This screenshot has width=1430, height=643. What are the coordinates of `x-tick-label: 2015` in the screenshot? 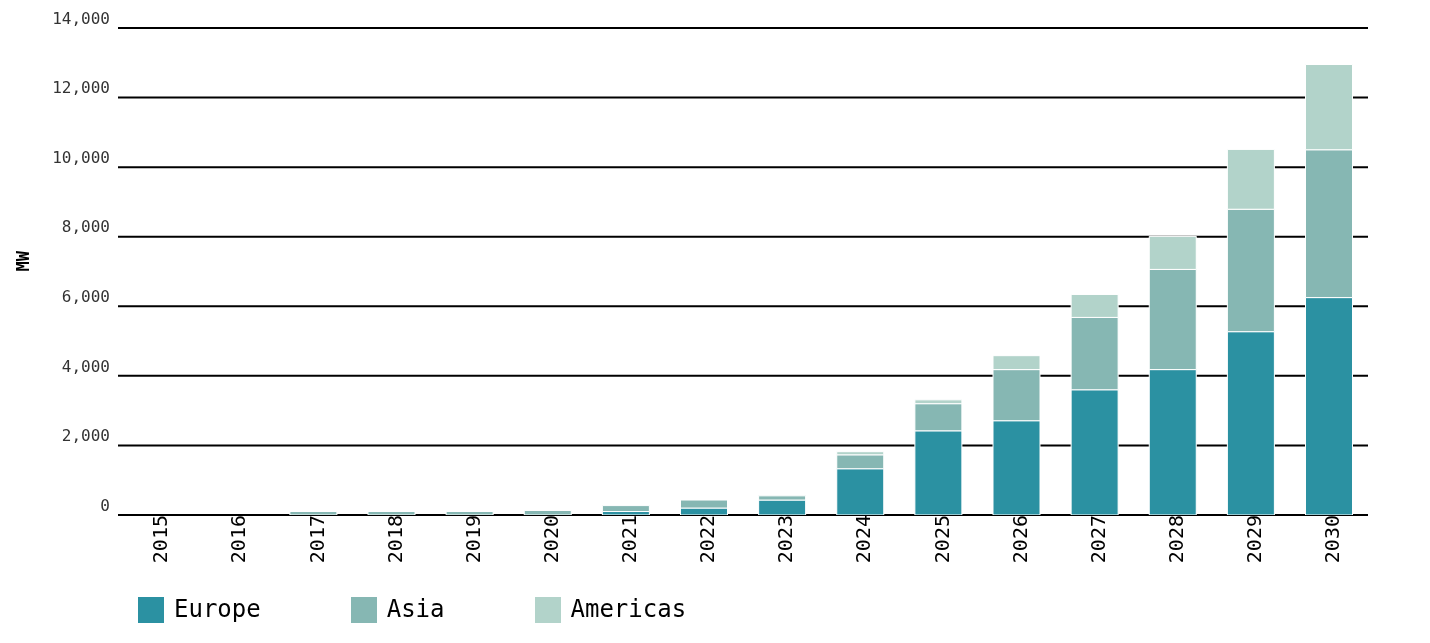 It's located at (160, 539).